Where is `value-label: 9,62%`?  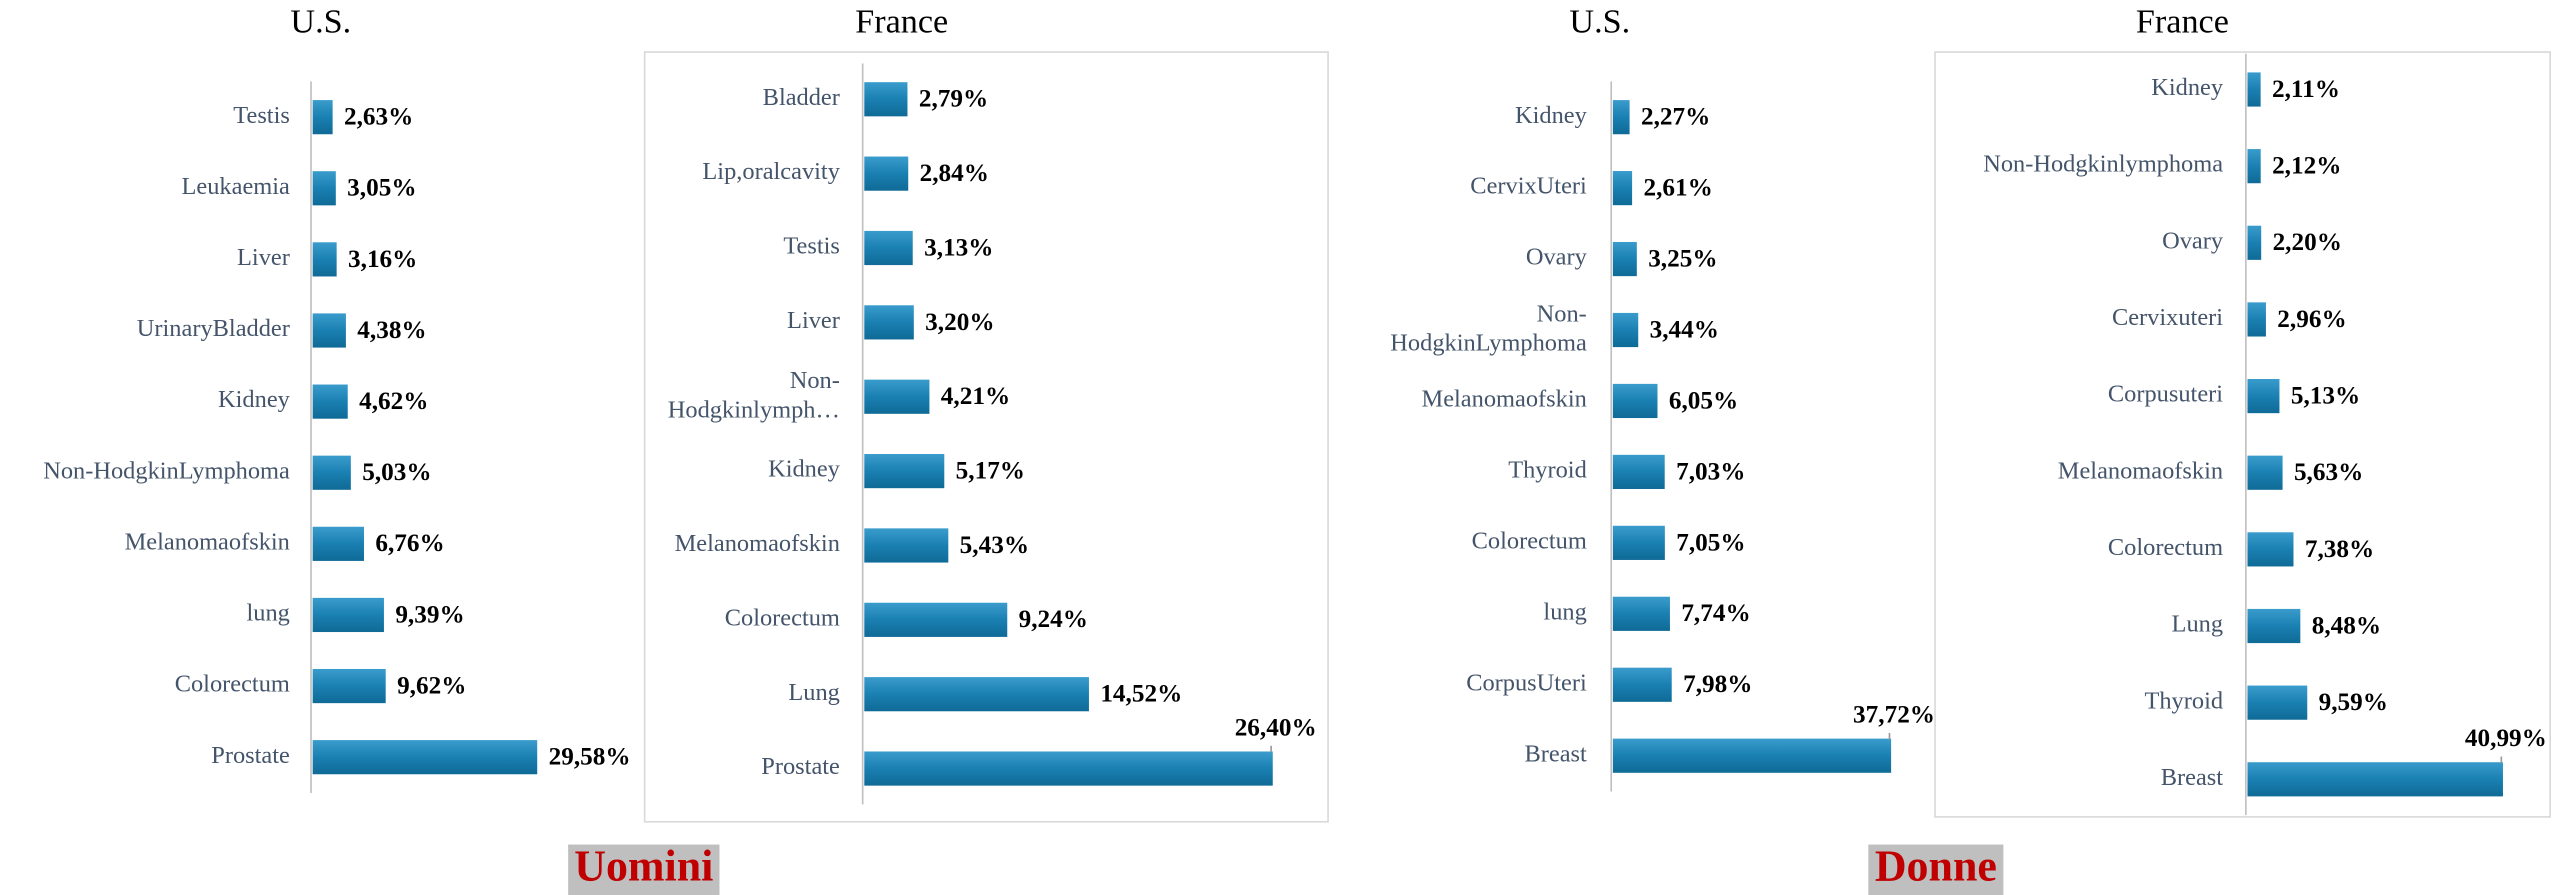 value-label: 9,62% is located at coordinates (431, 685).